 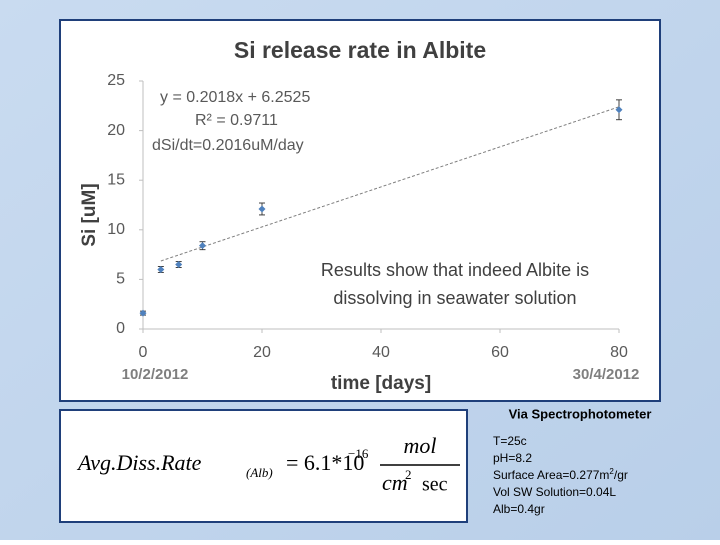 I want to click on annotation: Results show that indeed Albite is, so click(x=455, y=270).